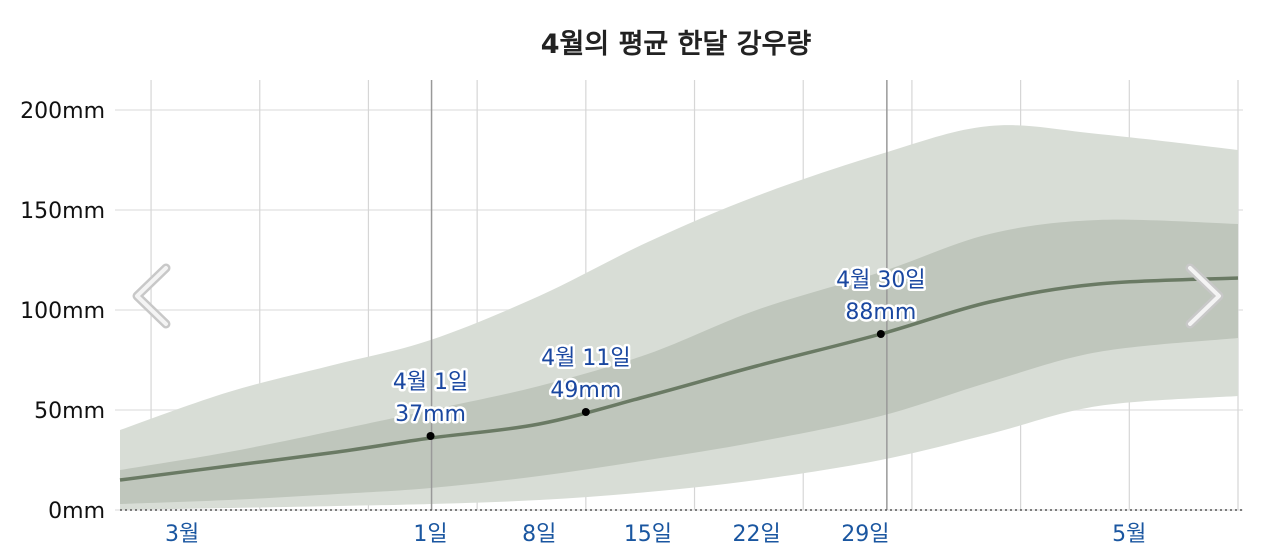 The width and height of the screenshot is (1280, 556). I want to click on x-axis: 3월 1일 8일 15일 22일 29일 5월, so click(655, 534).